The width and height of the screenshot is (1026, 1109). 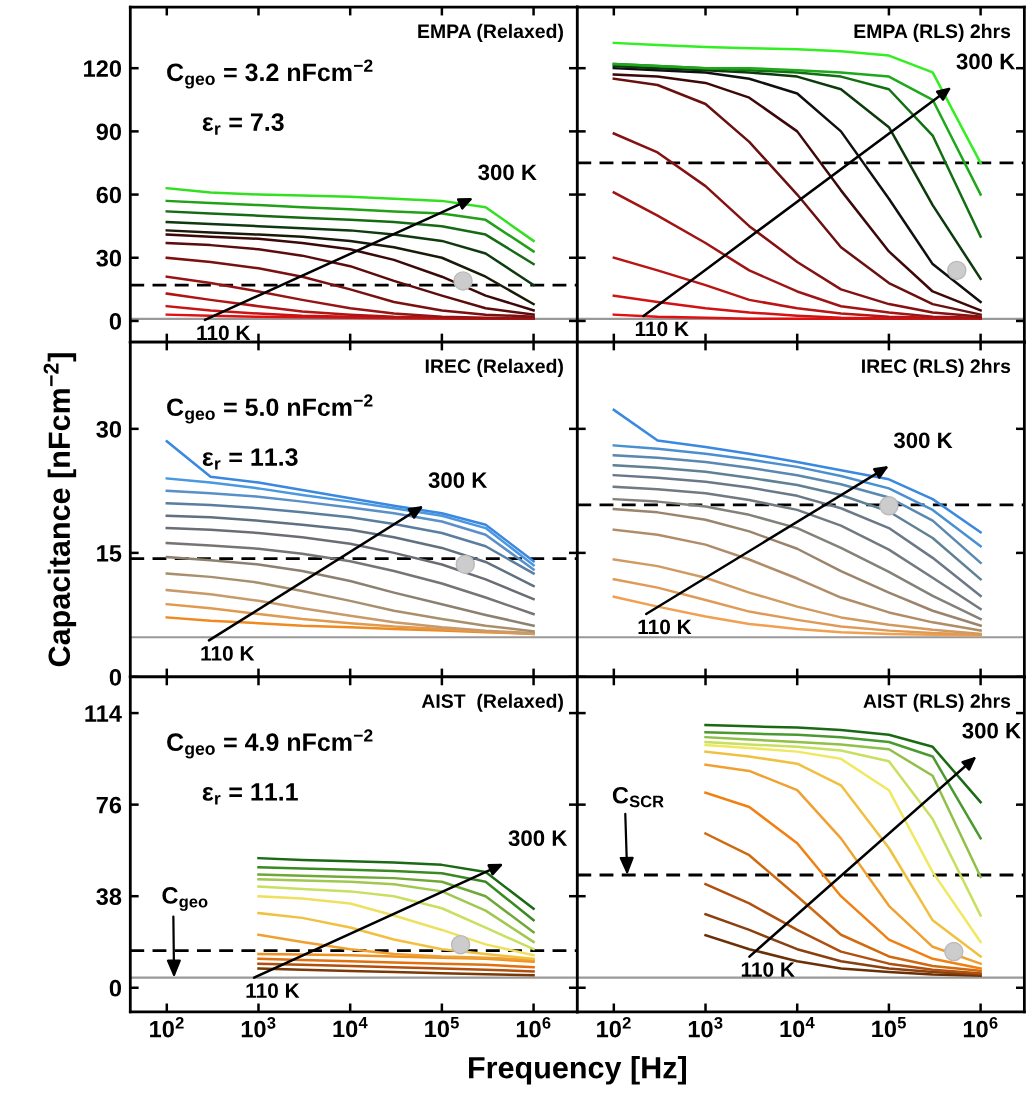 I want to click on y-tick-label: 120, so click(x=102, y=68).